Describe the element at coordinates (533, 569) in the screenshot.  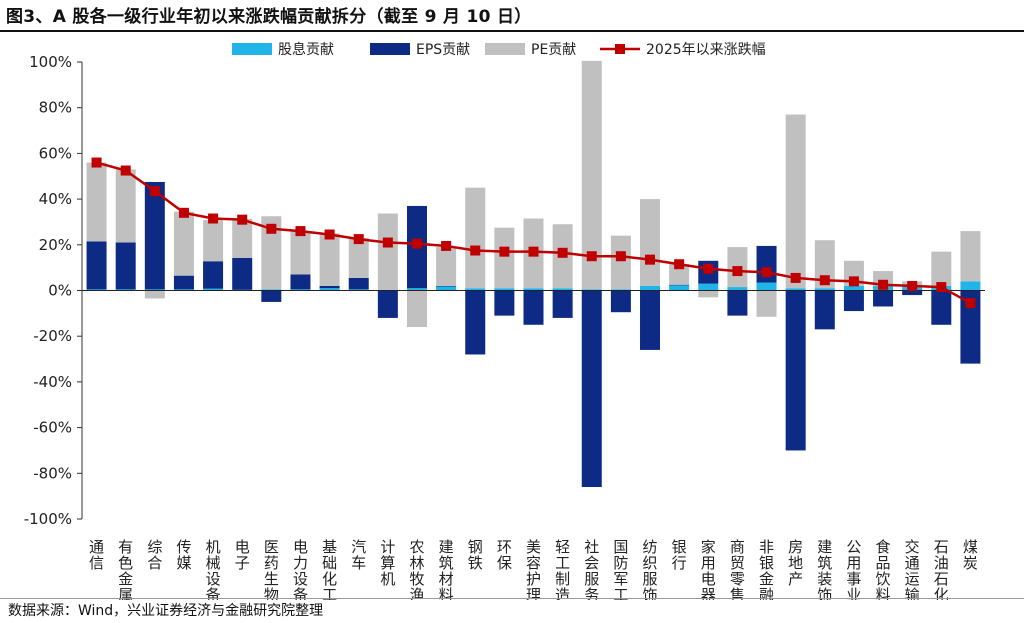
I see `category-label: 美容护理` at that location.